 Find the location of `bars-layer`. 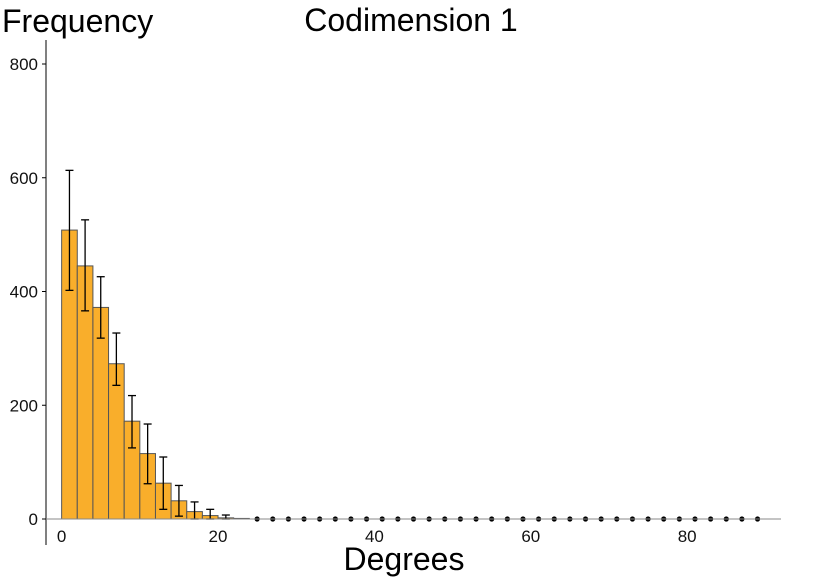

bars-layer is located at coordinates (155, 374).